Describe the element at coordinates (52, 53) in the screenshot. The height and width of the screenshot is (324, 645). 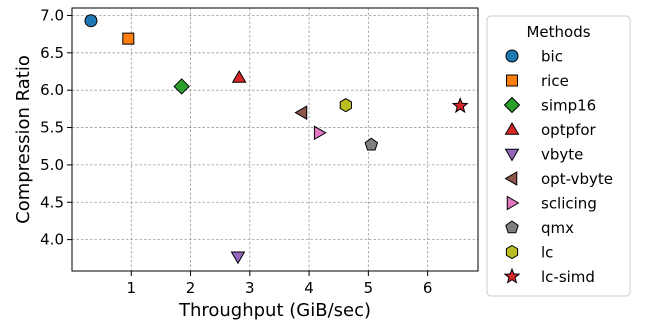
I see `y-tick-label: 6.5` at that location.